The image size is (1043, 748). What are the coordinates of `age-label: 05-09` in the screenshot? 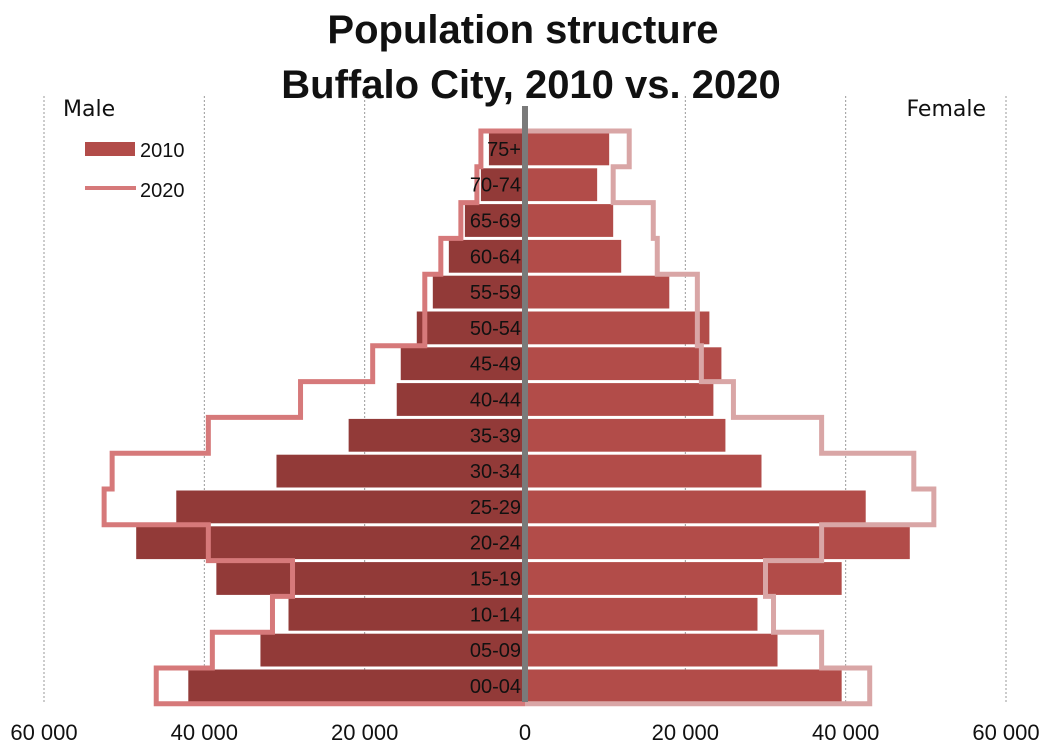 It's located at (495, 651).